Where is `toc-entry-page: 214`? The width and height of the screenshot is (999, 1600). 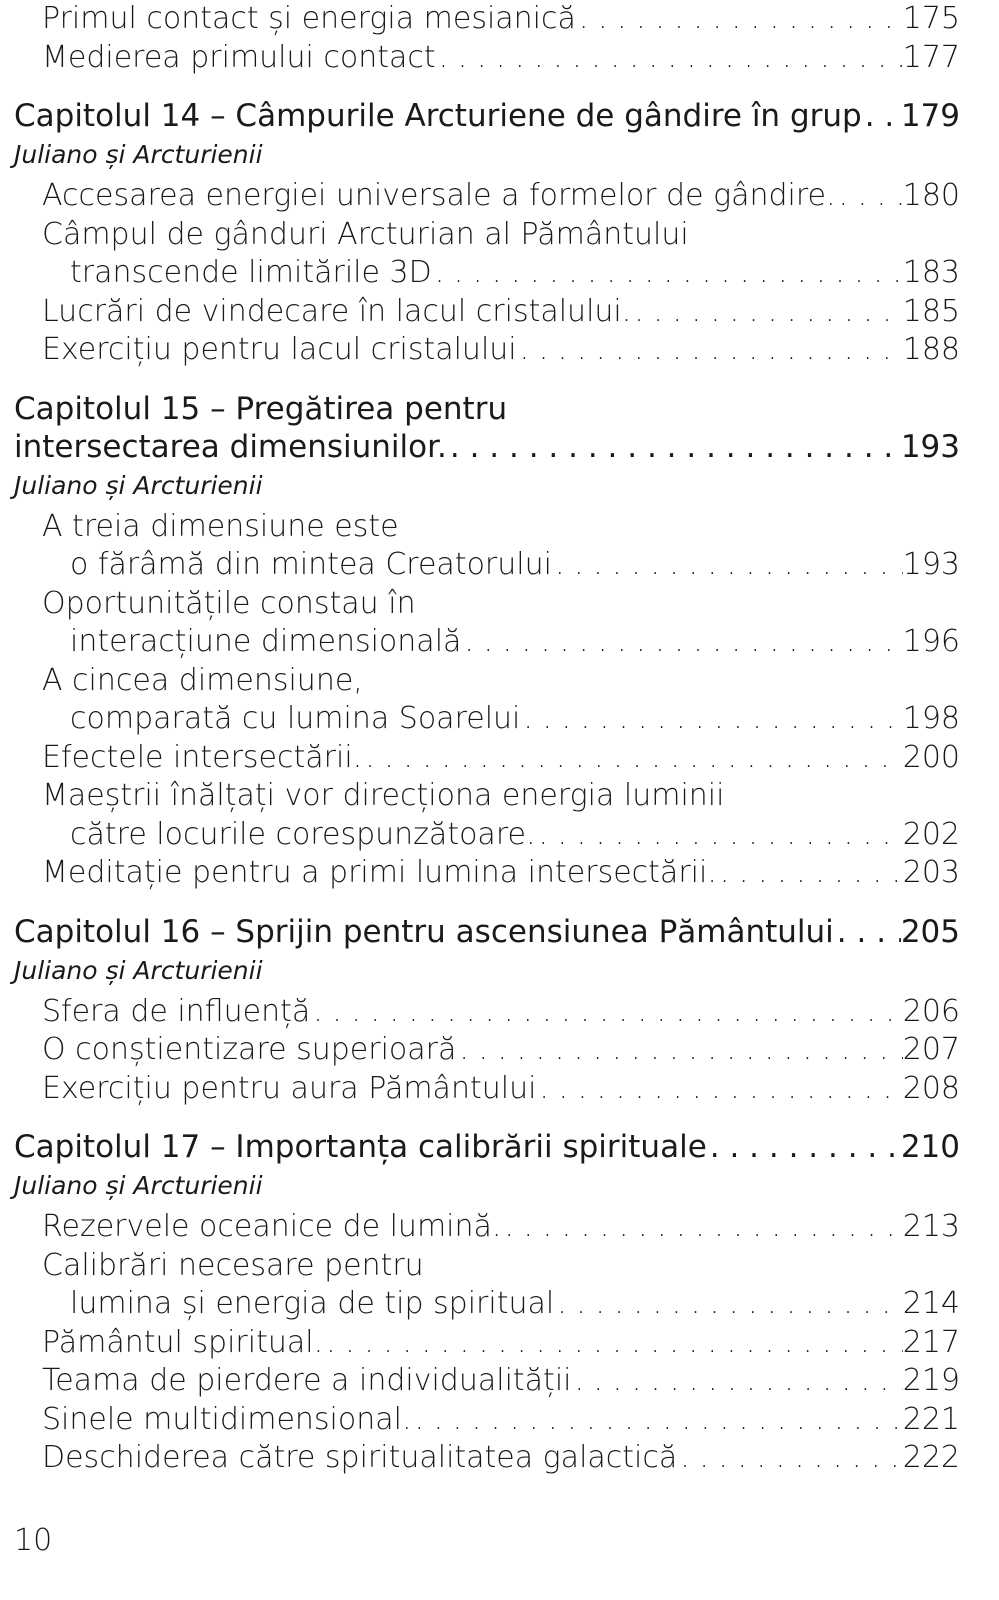
toc-entry-page: 214 is located at coordinates (931, 1303).